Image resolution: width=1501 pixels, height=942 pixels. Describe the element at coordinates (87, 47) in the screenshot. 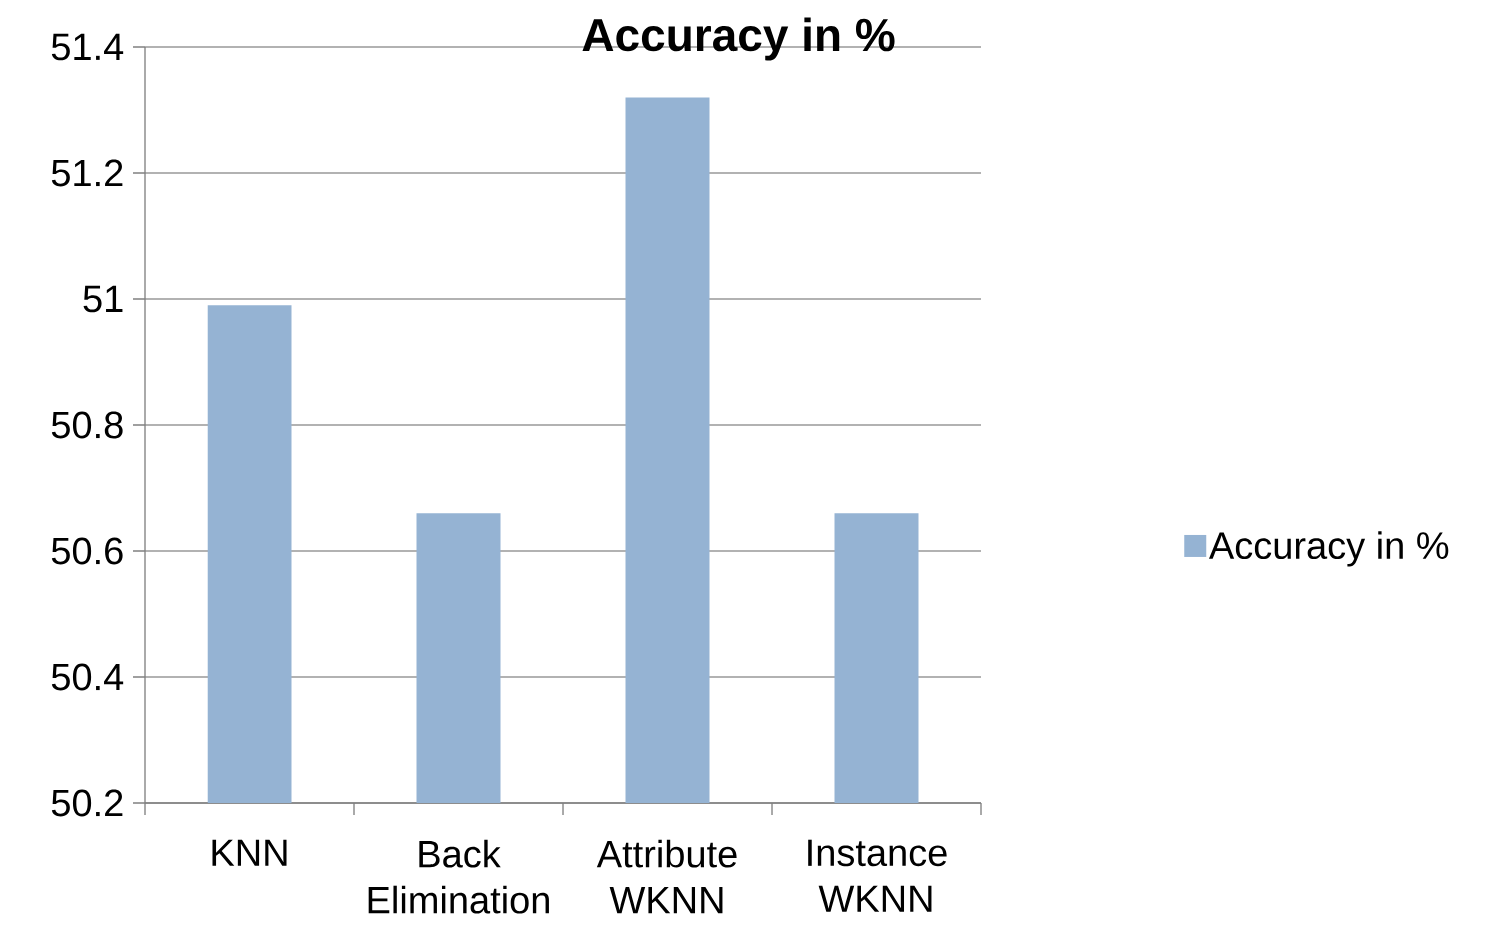

I see `y-tick-label: 51.4` at that location.